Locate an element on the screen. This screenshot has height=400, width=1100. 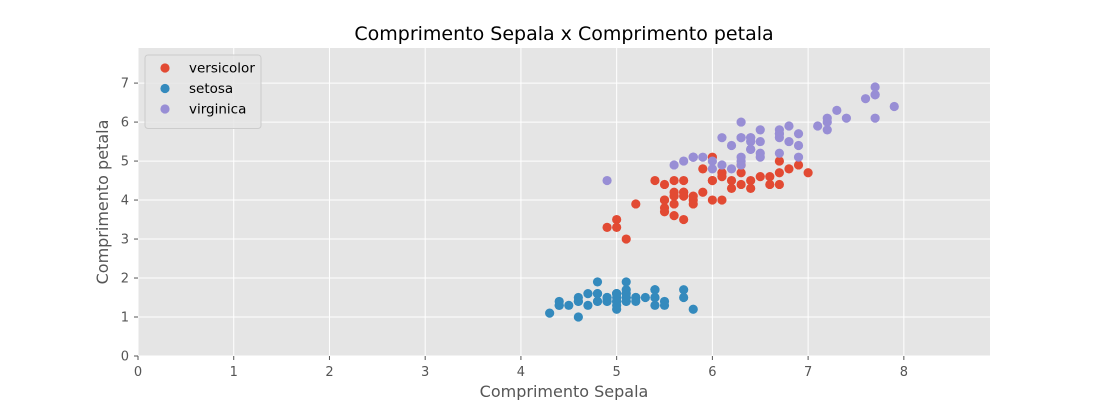
y-tick-label: 4 is located at coordinates (125, 201).